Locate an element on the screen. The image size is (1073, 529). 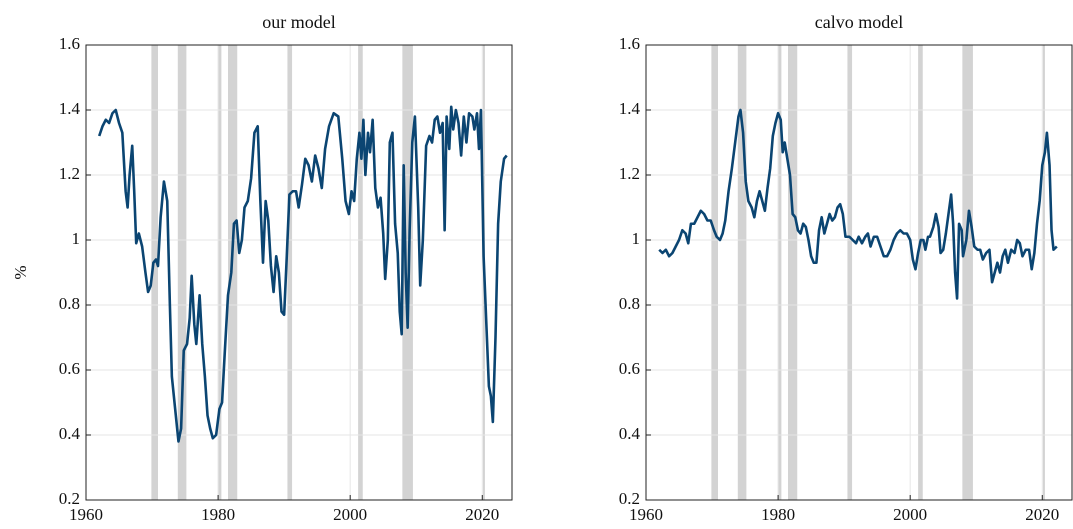
y-axis-label: % is located at coordinates (20, 272).